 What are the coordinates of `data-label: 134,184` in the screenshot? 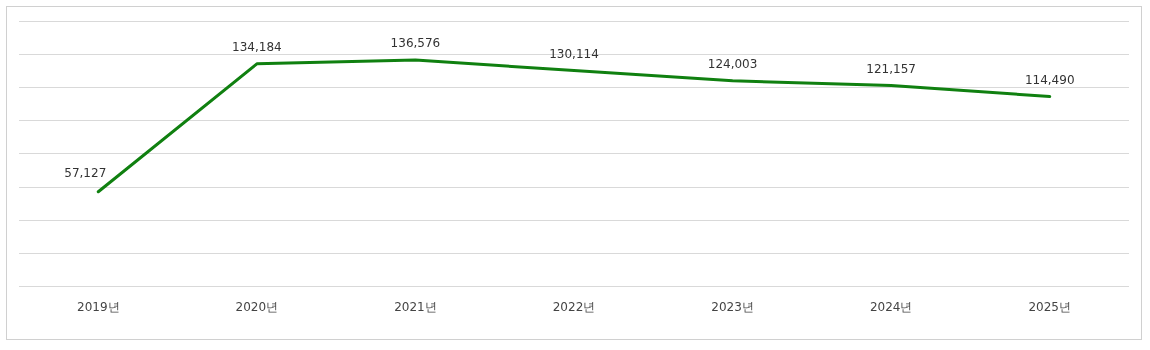 It's located at (257, 46).